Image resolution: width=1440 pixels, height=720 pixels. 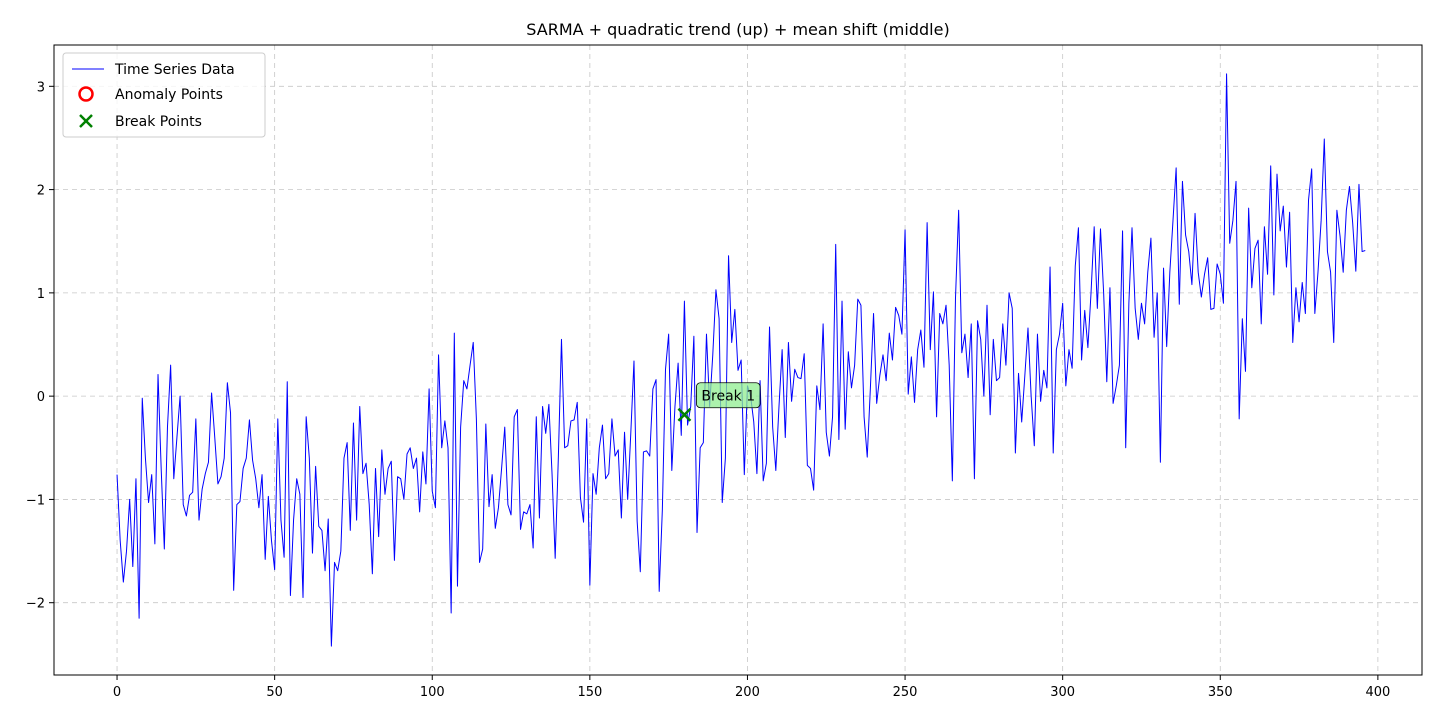 I want to click on y-tick-label: 1, so click(x=41, y=294).